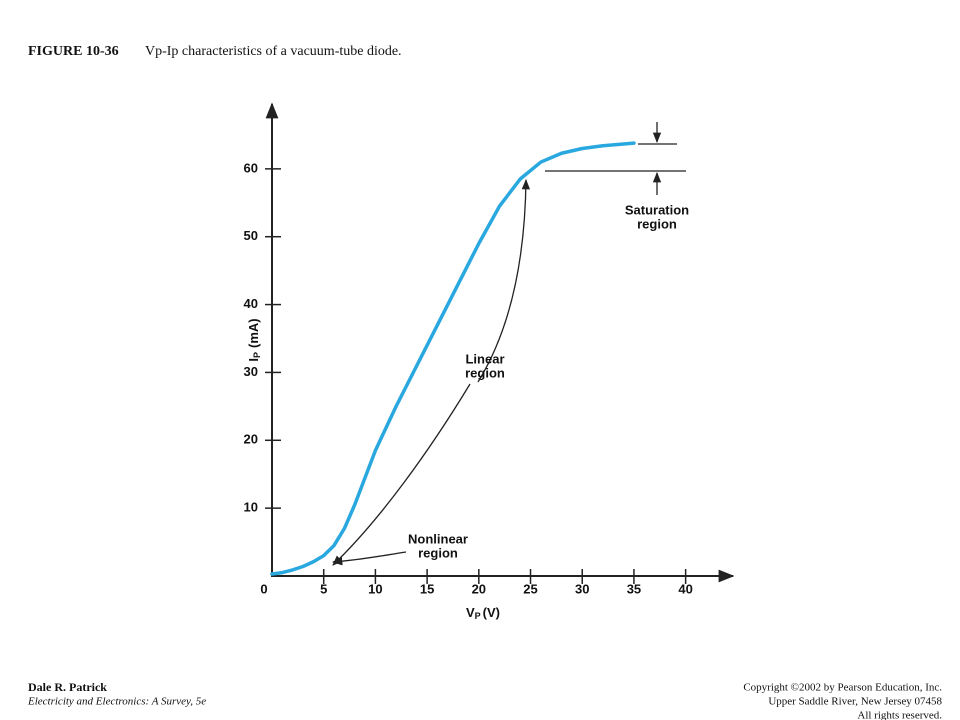 The image size is (960, 720). What do you see at coordinates (479, 588) in the screenshot?
I see `x-tick-label: 20` at bounding box center [479, 588].